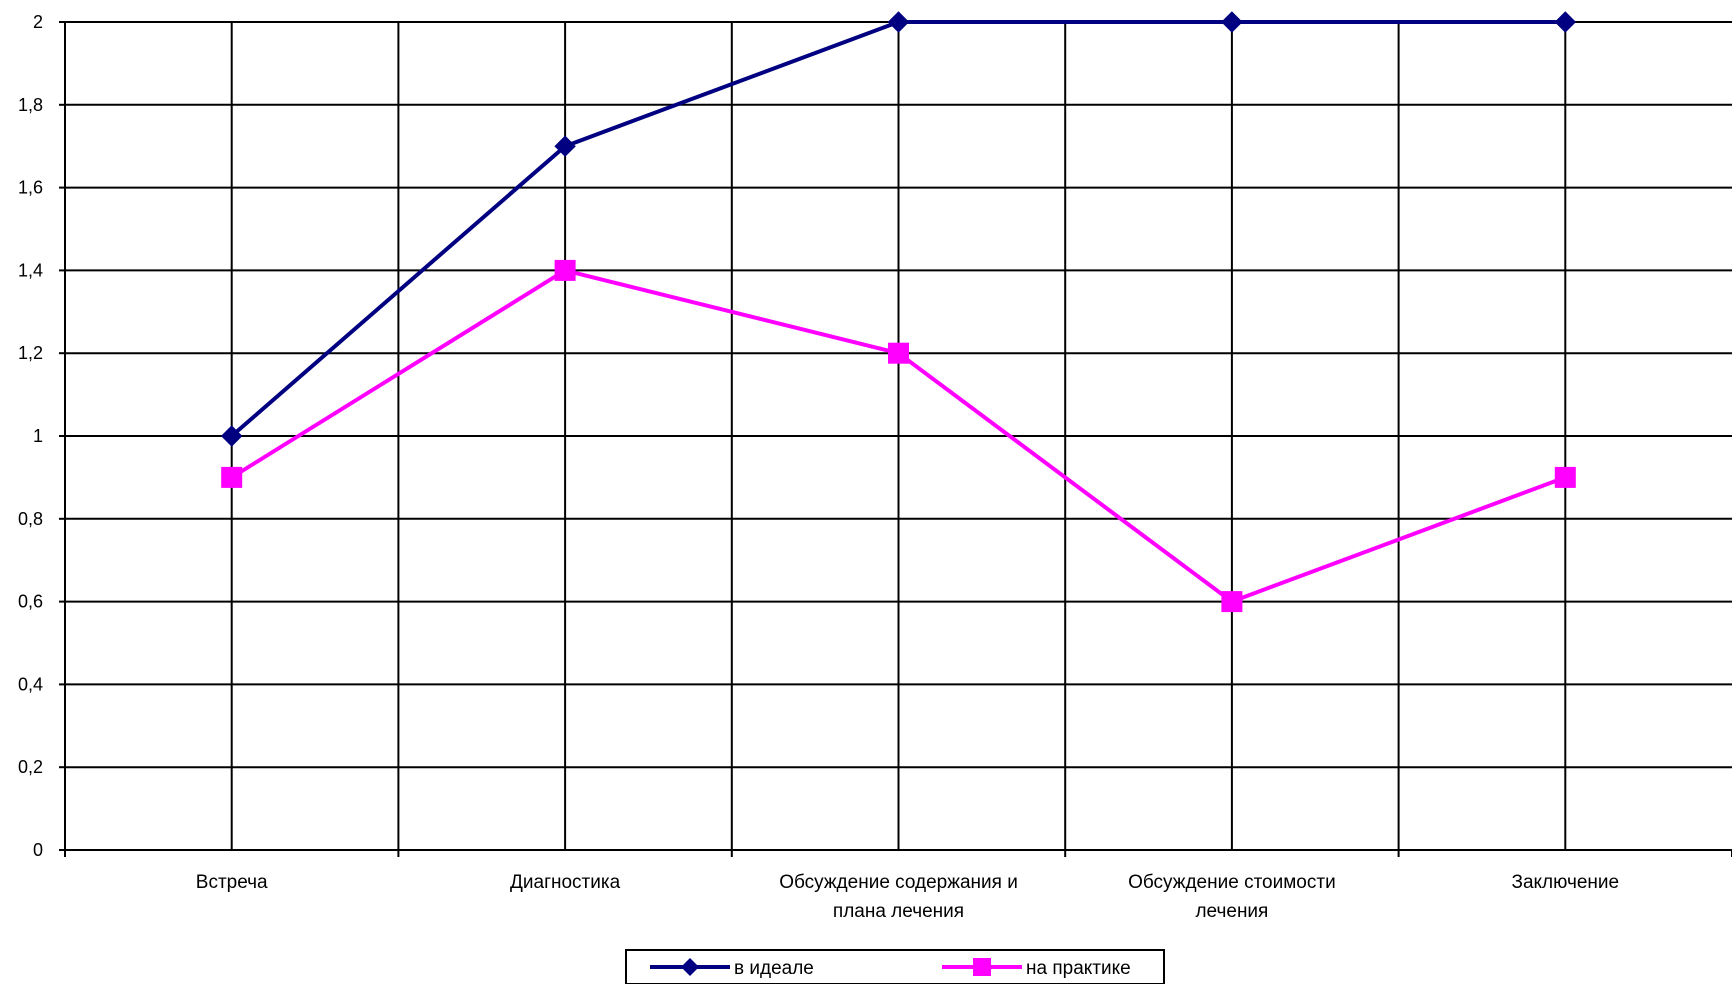 The width and height of the screenshot is (1732, 989). What do you see at coordinates (30, 767) in the screenshot?
I see `y-tick-label: 0,2` at bounding box center [30, 767].